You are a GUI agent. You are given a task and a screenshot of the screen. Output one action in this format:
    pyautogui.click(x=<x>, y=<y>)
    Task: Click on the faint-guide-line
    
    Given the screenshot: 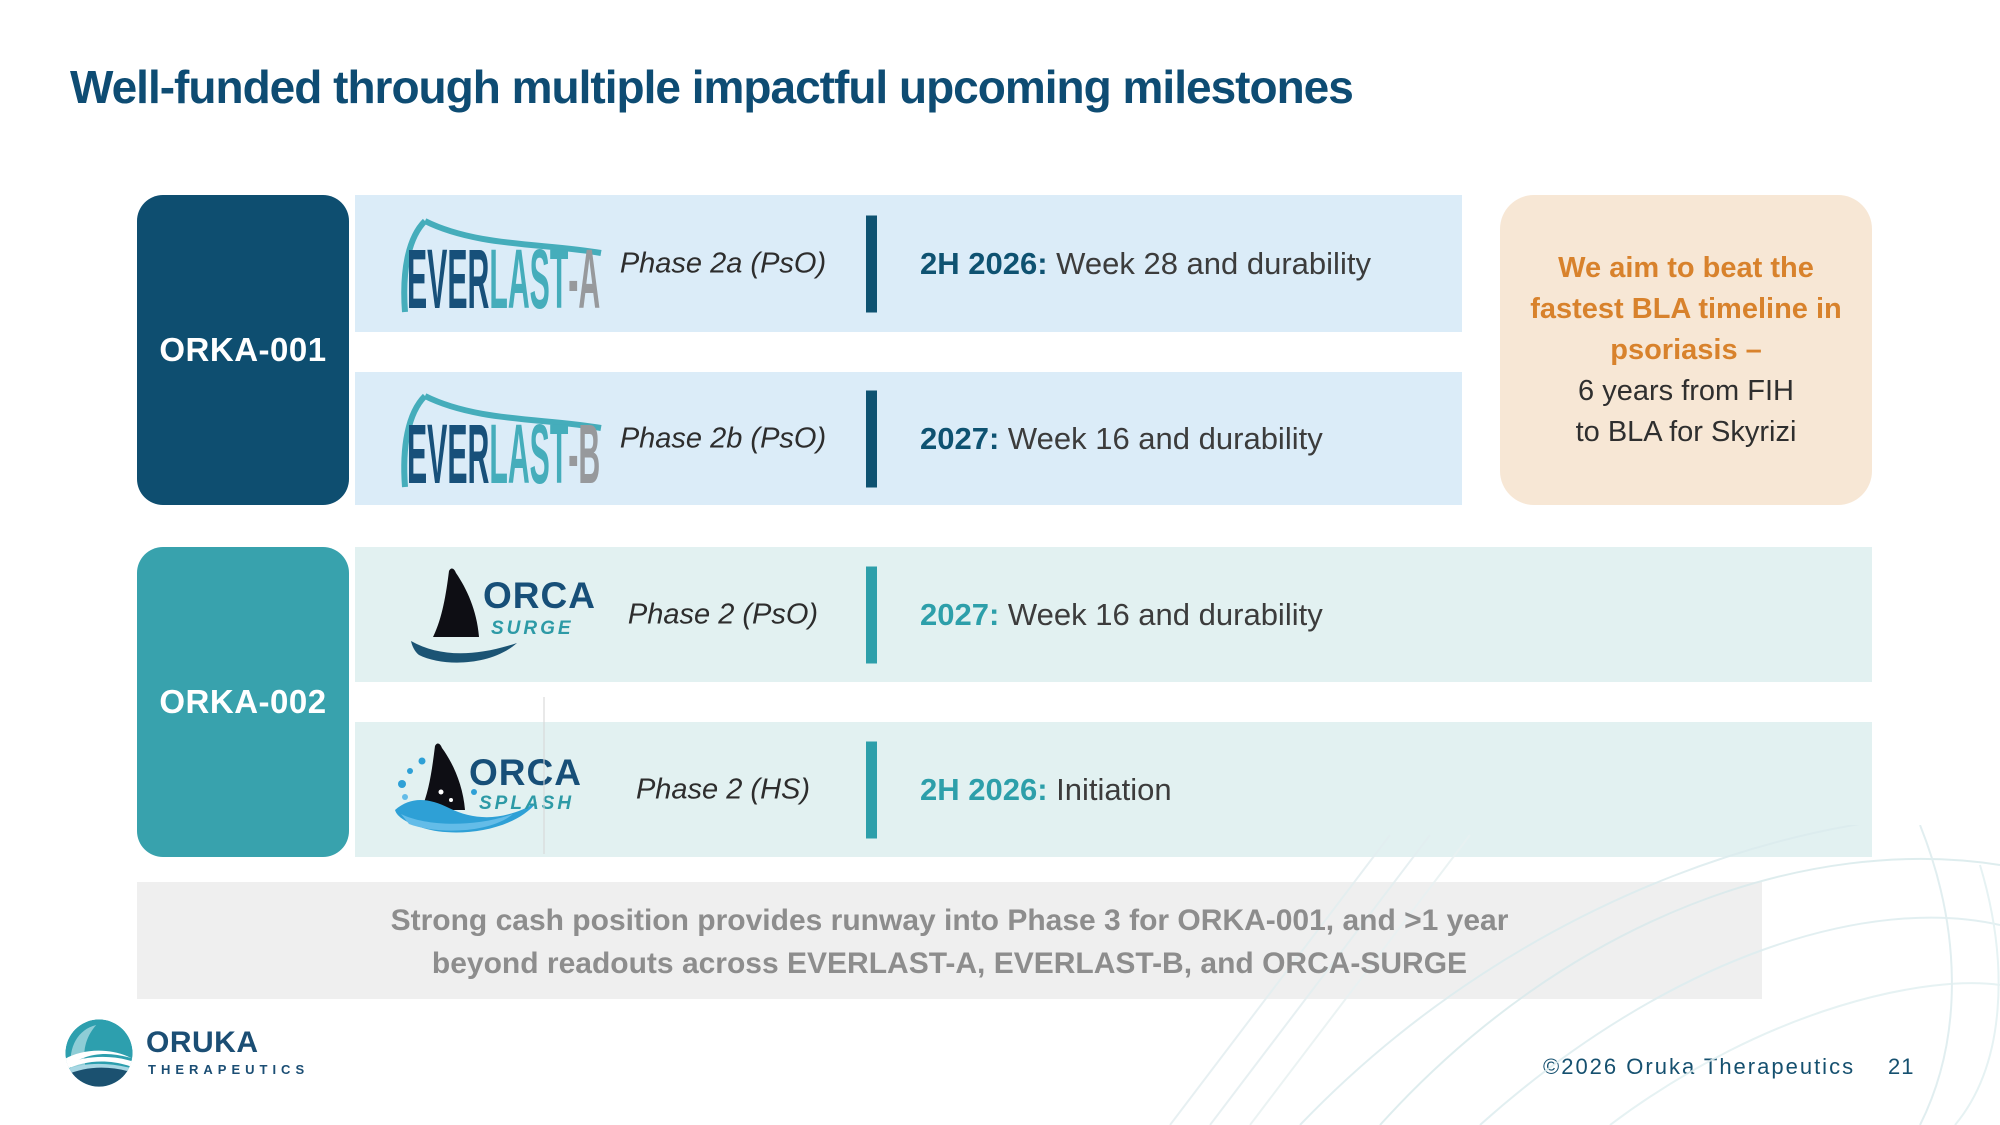 What is the action you would take?
    pyautogui.click(x=544, y=775)
    